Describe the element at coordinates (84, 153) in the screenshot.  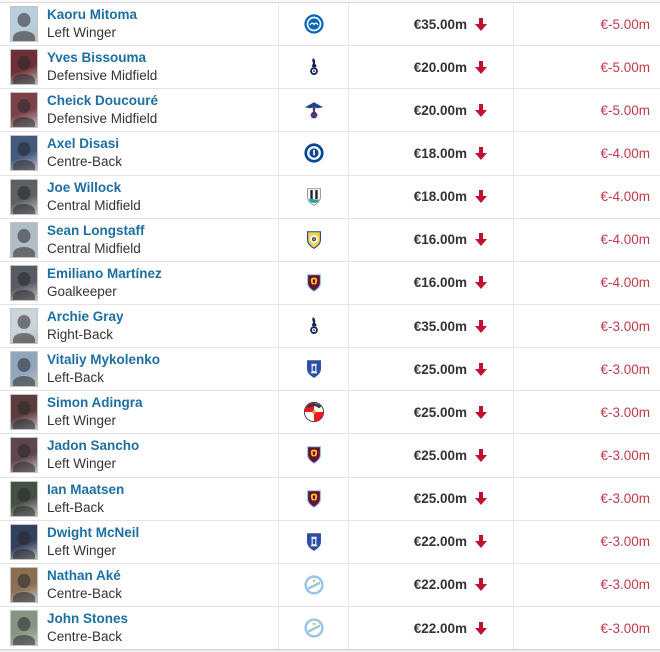
I see `player-text: Axel Disasi Centre-Back` at that location.